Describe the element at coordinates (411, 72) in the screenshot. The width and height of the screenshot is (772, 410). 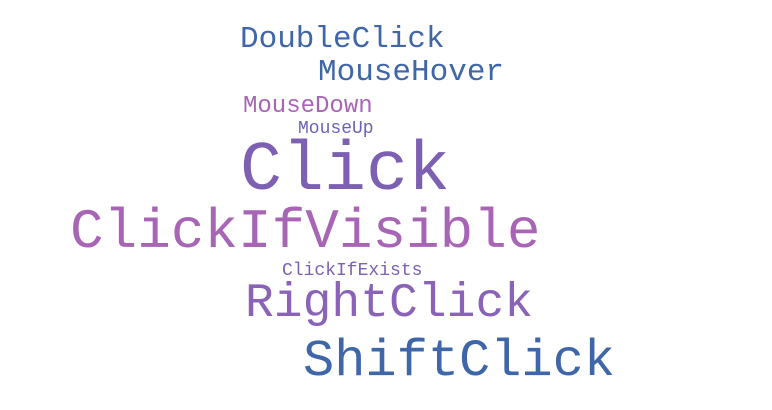
I see `word-mousehover: MouseHover` at that location.